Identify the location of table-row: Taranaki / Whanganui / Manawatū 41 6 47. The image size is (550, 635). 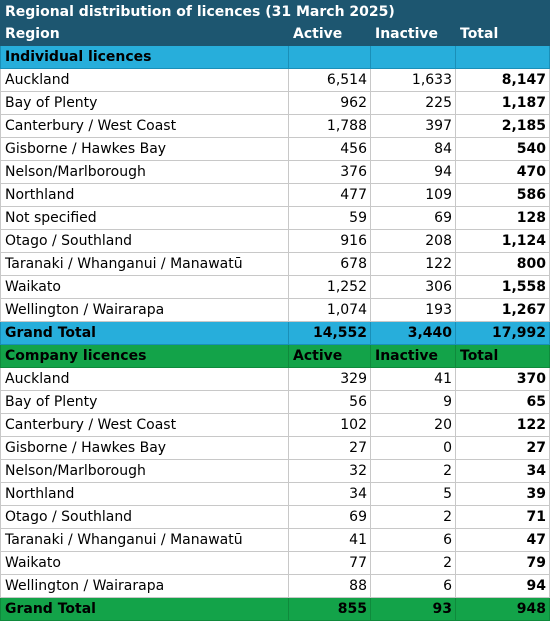
(275, 540).